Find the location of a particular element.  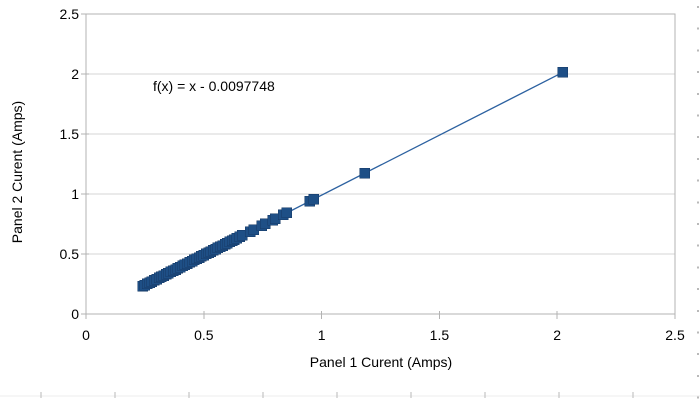

y-tick-label: 1 is located at coordinates (75, 194).